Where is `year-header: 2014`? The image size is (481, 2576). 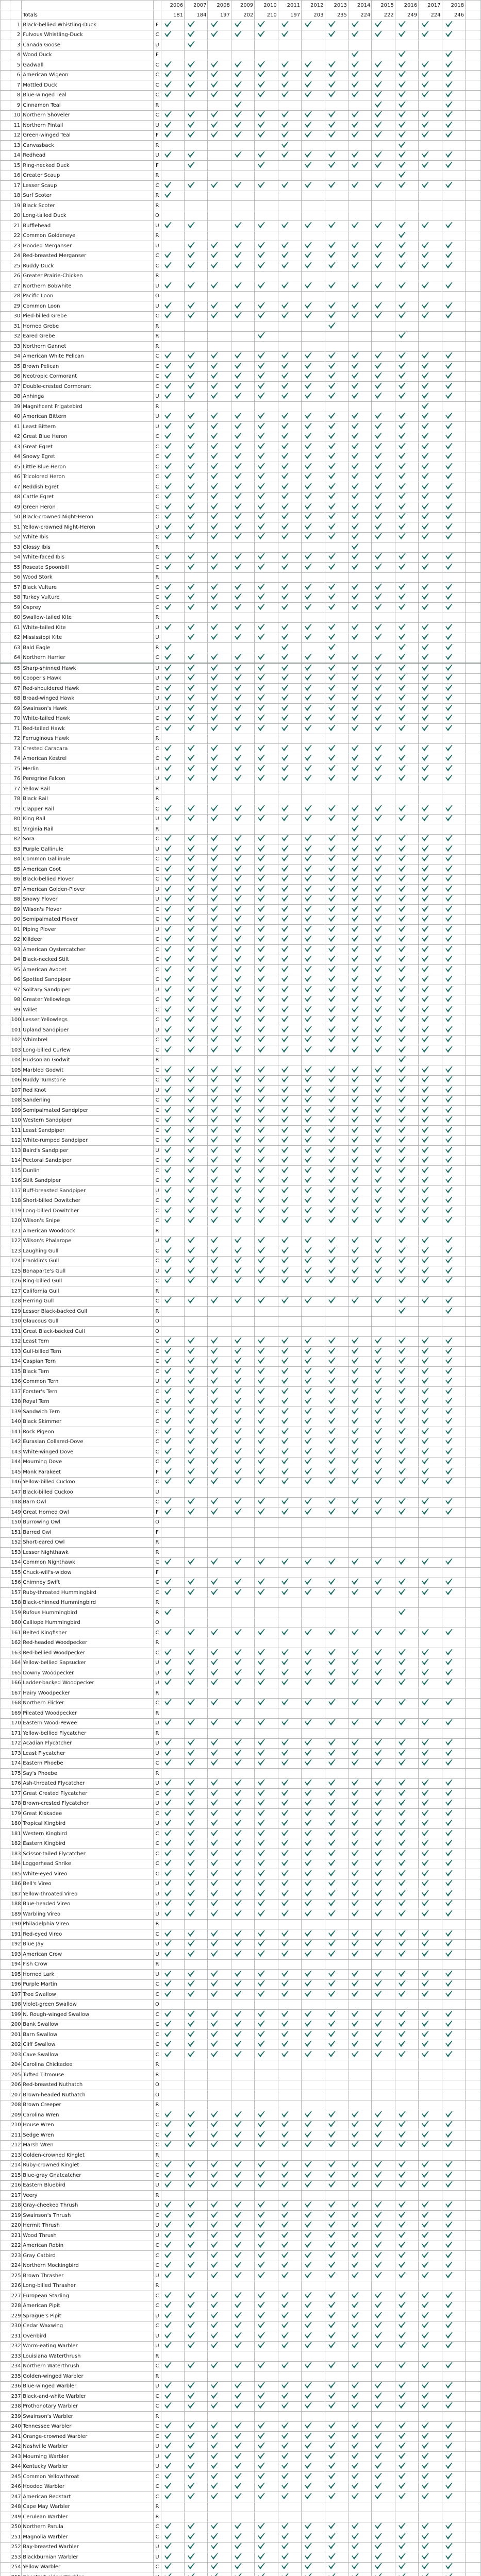
year-header: 2014 is located at coordinates (360, 5).